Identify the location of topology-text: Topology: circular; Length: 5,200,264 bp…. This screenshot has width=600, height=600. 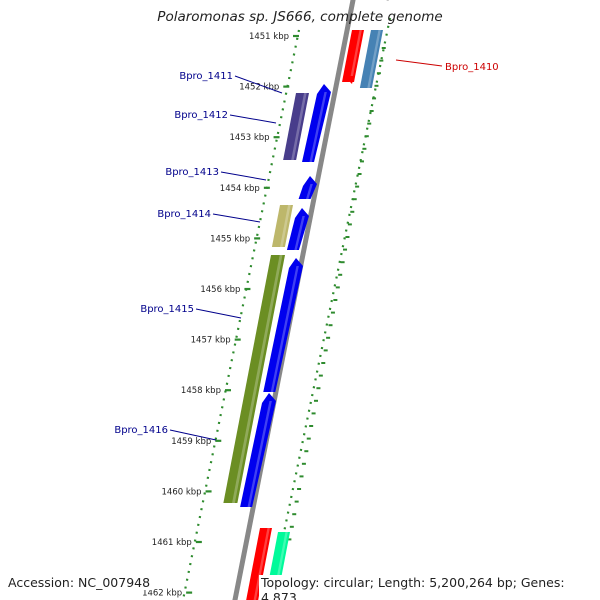
(429, 587).